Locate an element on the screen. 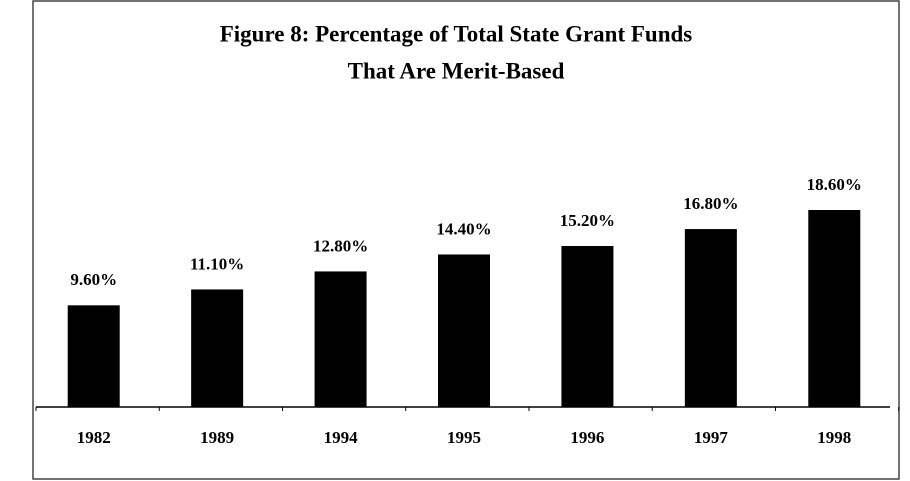 Image resolution: width=910 pixels, height=481 pixels. value-label: 15.20% is located at coordinates (587, 220).